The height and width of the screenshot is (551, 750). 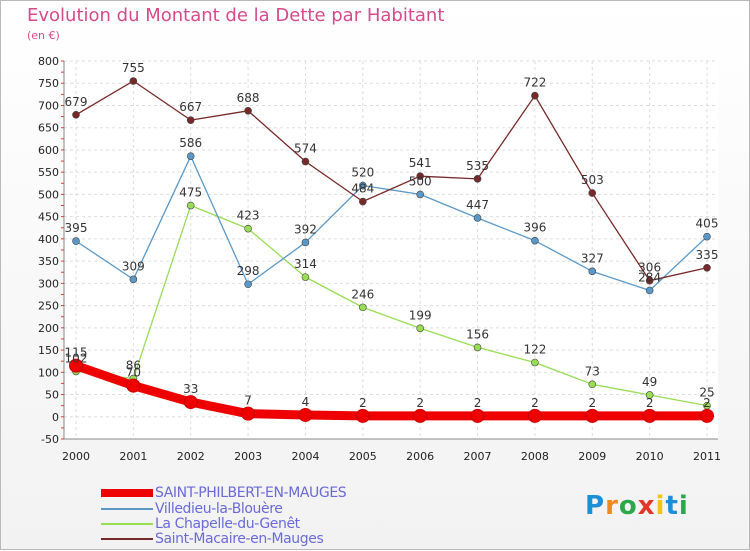 I want to click on data-label: 156, so click(x=477, y=334).